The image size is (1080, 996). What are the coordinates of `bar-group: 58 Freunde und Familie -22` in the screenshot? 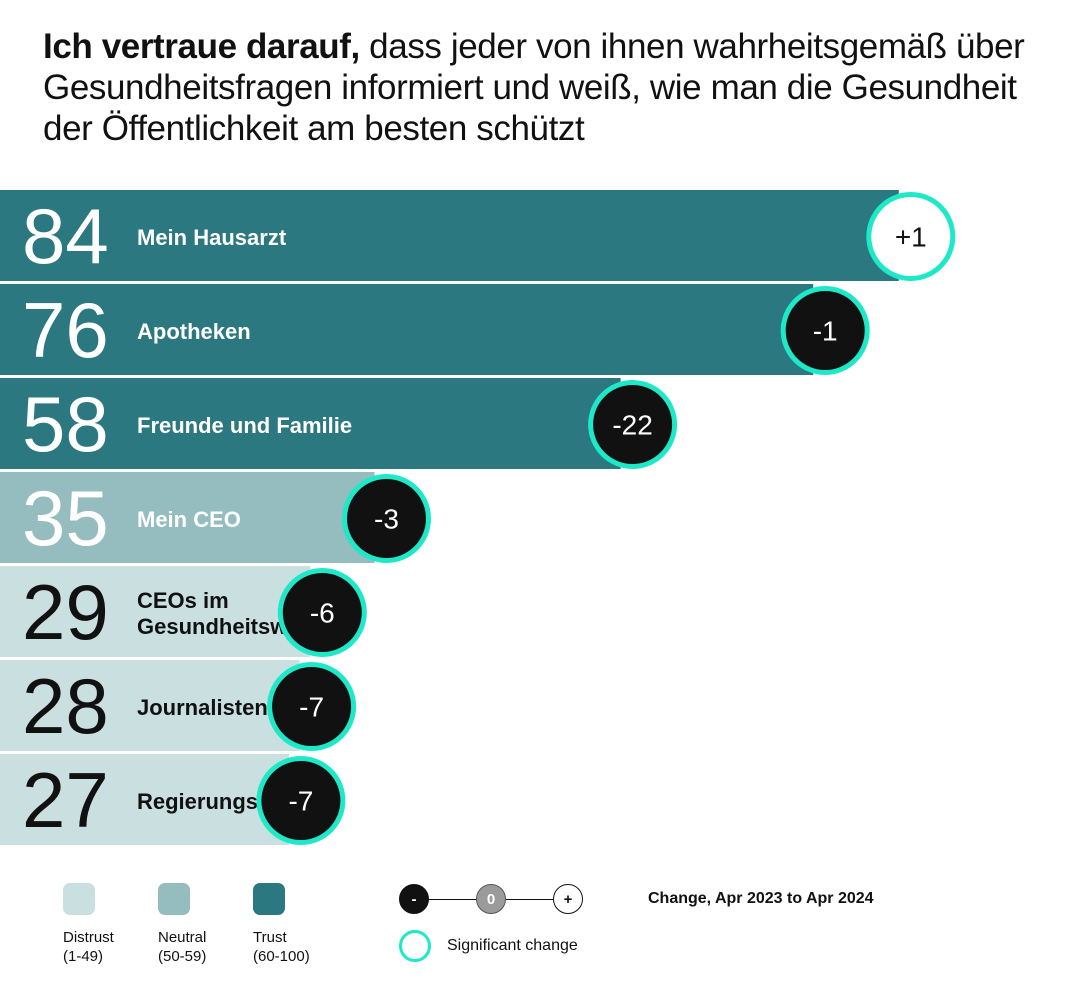 It's located at (339, 423).